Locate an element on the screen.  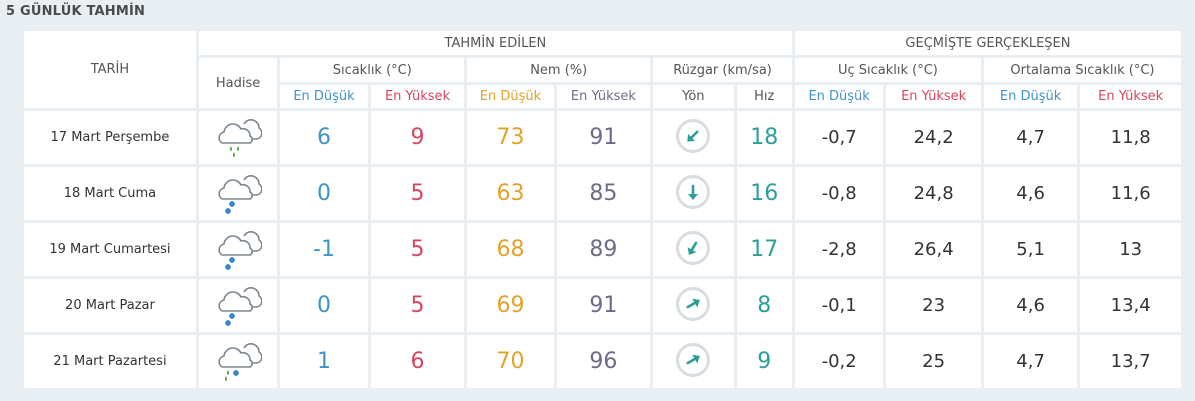
extreme-high: 25 is located at coordinates (933, 361).